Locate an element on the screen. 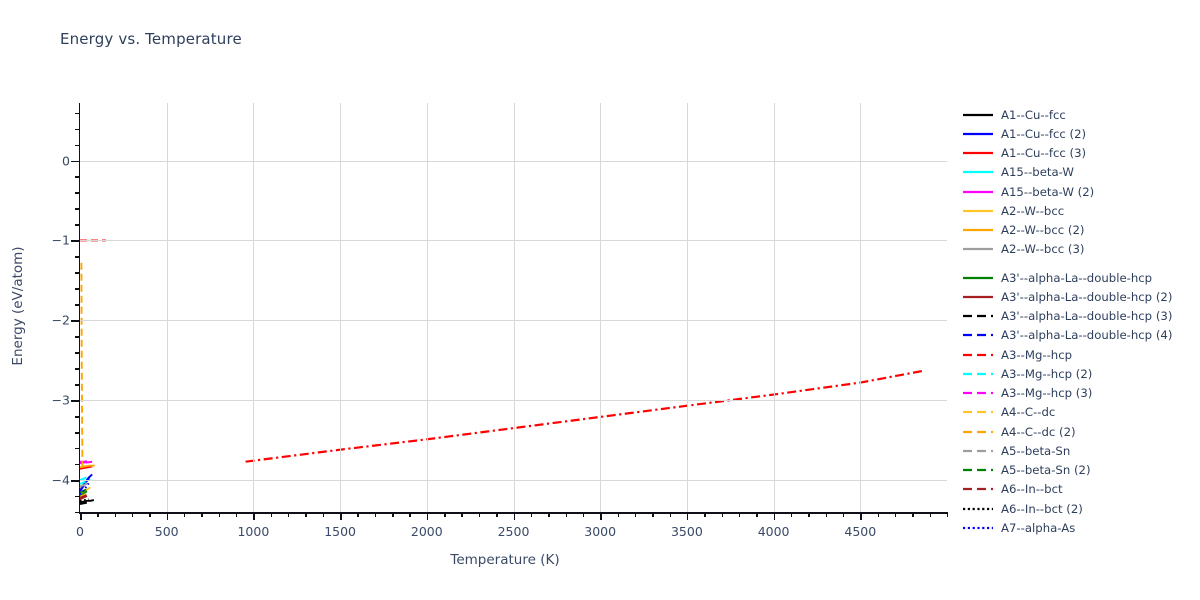 This screenshot has height=600, width=1200. legend-item: A3--Mg--hcp (2) is located at coordinates (1079, 373).